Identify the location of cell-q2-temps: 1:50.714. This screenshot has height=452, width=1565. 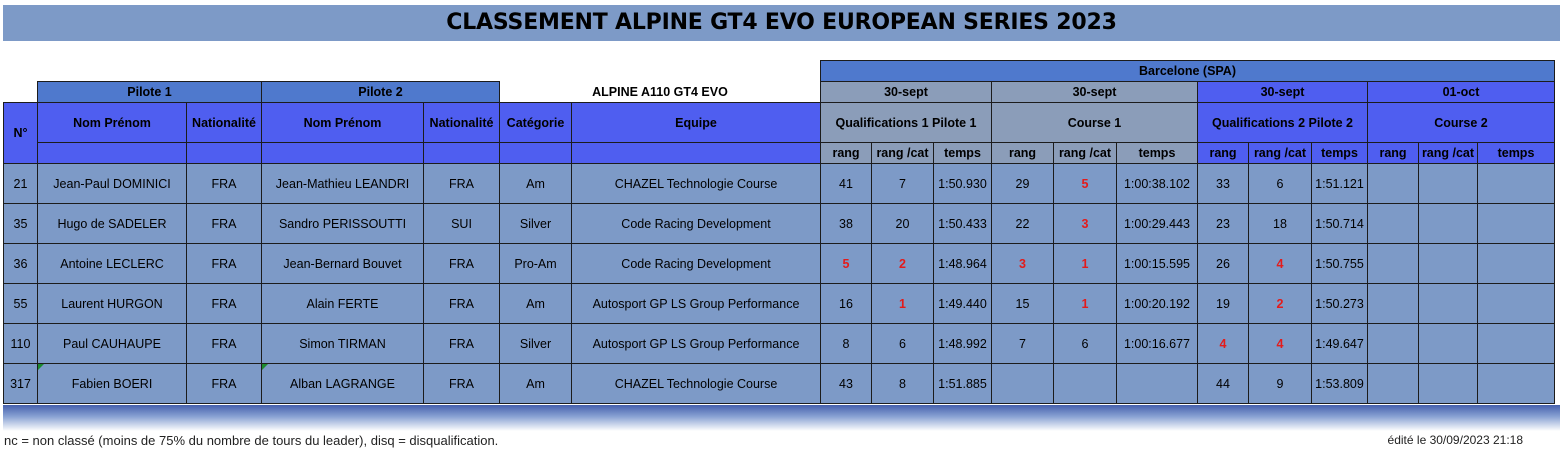
(1339, 223).